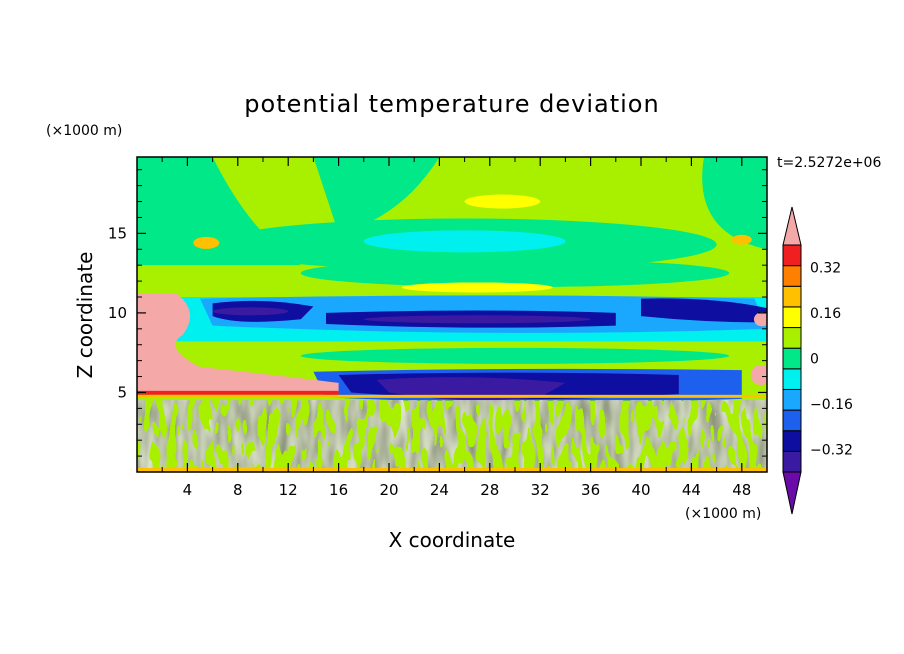 The height and width of the screenshot is (654, 904). Describe the element at coordinates (451, 104) in the screenshot. I see `chart-title: potential temperature deviation` at that location.